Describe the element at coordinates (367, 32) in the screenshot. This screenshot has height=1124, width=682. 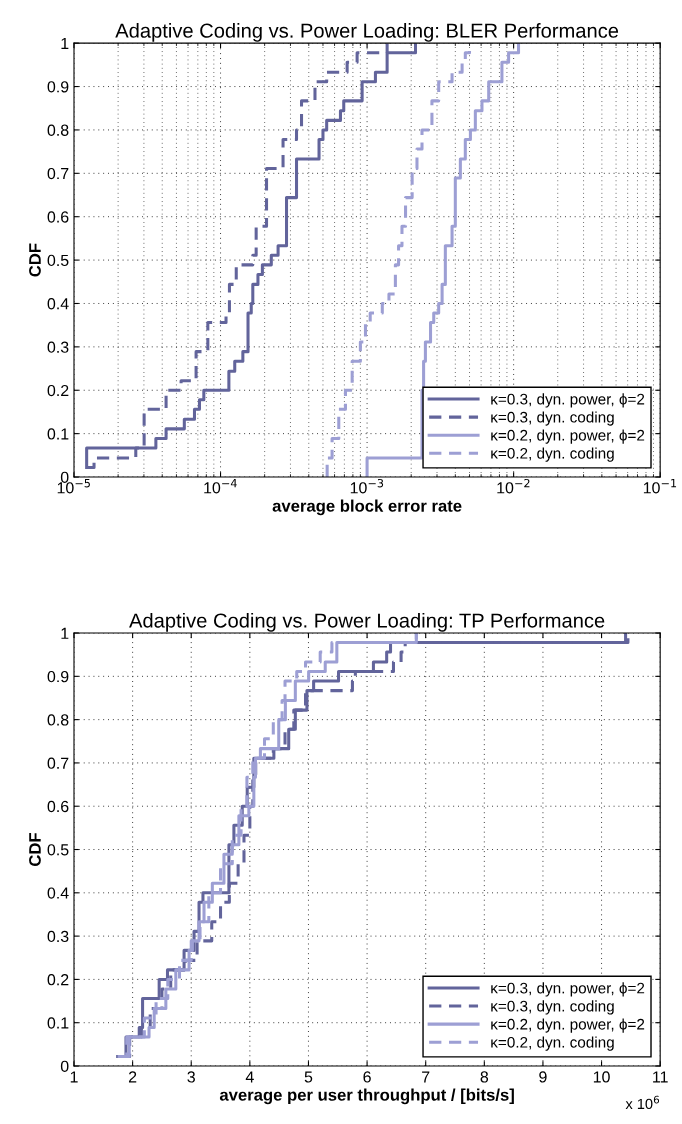
I see `chart-title: Adaptive Coding vs. Power Loading: BLER Performance` at that location.